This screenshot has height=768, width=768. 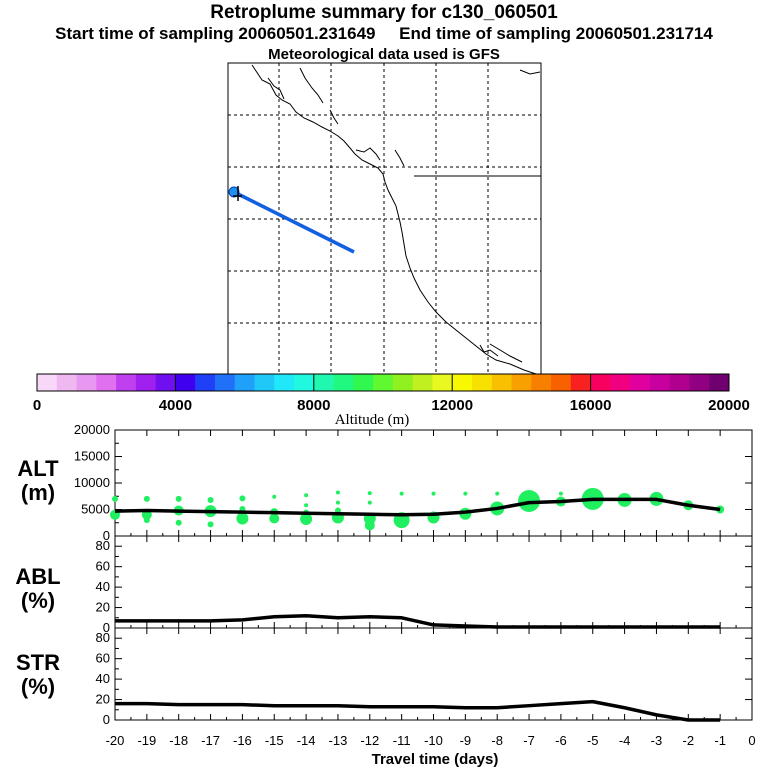 I want to click on y-tick-label: 40, so click(x=103, y=586).